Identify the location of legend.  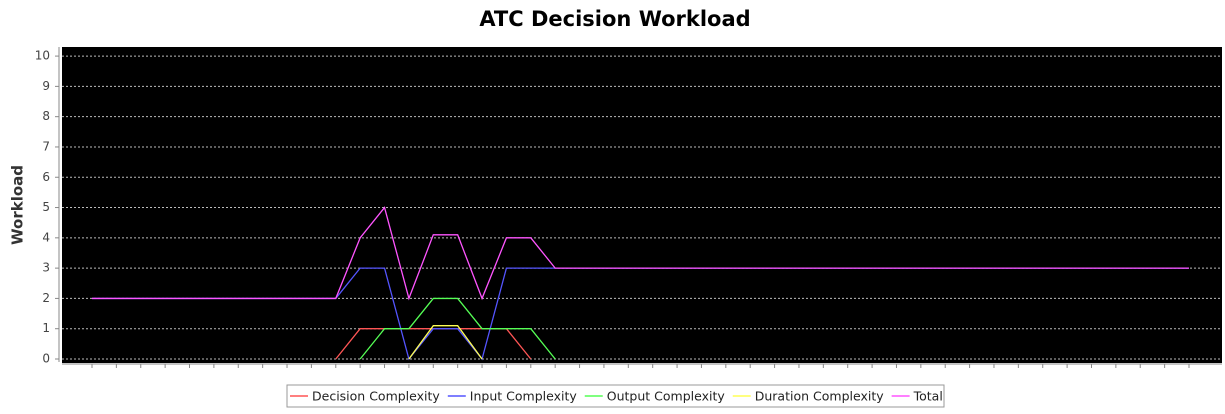
(615, 396).